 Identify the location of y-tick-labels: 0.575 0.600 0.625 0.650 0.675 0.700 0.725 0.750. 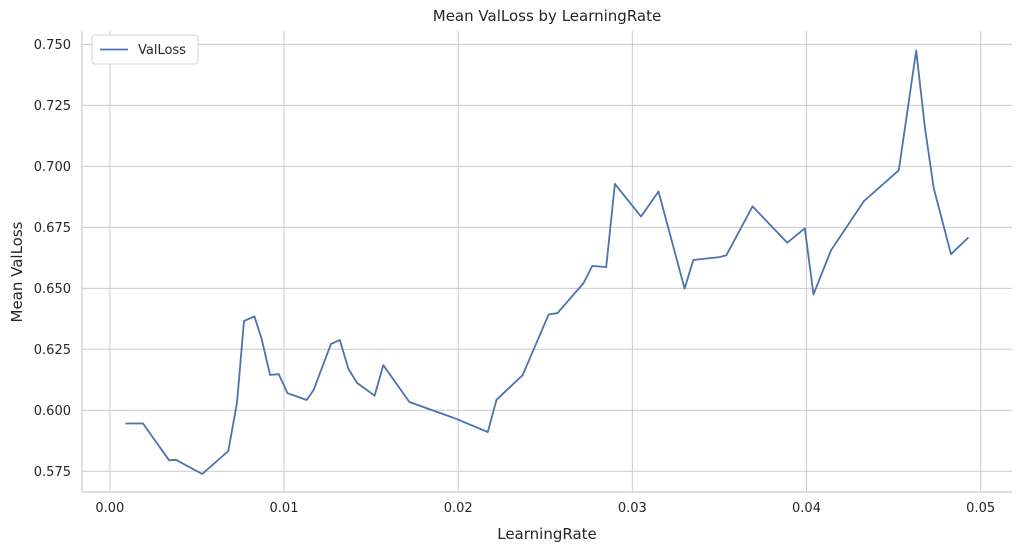
(52, 259).